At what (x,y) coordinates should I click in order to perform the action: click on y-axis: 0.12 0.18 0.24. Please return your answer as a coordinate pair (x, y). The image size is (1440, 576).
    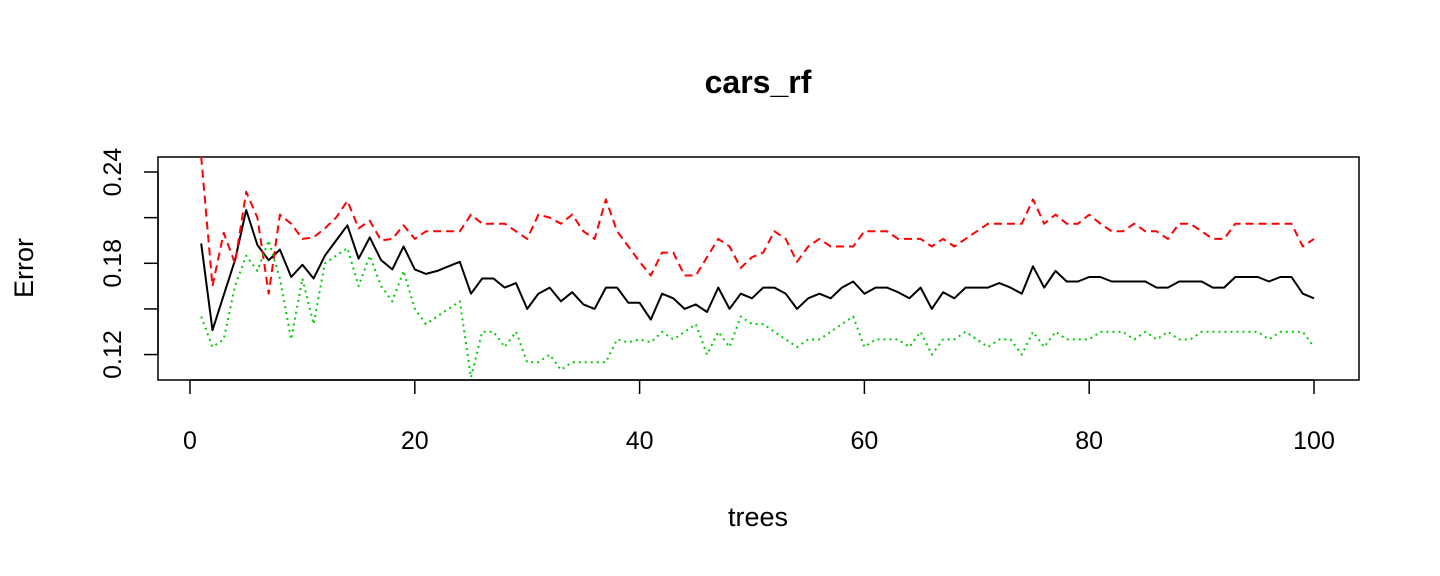
    Looking at the image, I should click on (129, 263).